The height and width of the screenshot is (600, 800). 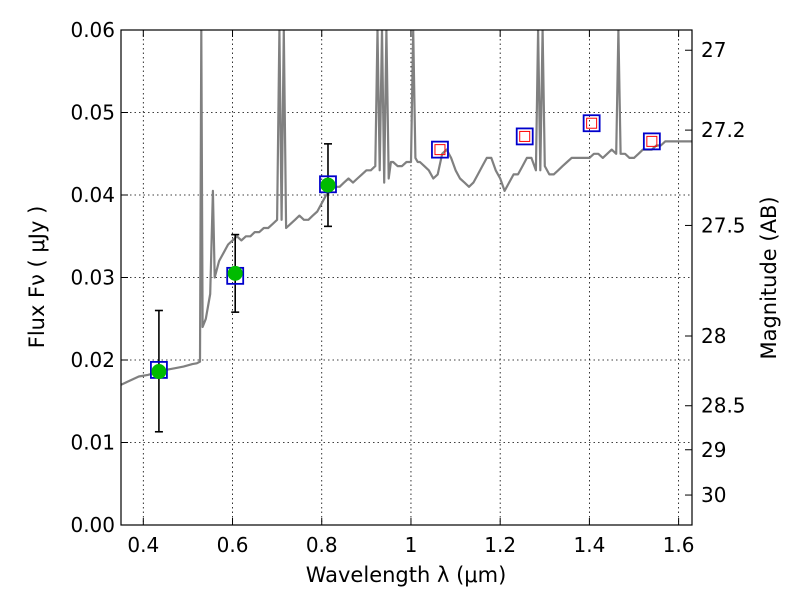 I want to click on x-tick-label: 0.4, so click(x=143, y=545).